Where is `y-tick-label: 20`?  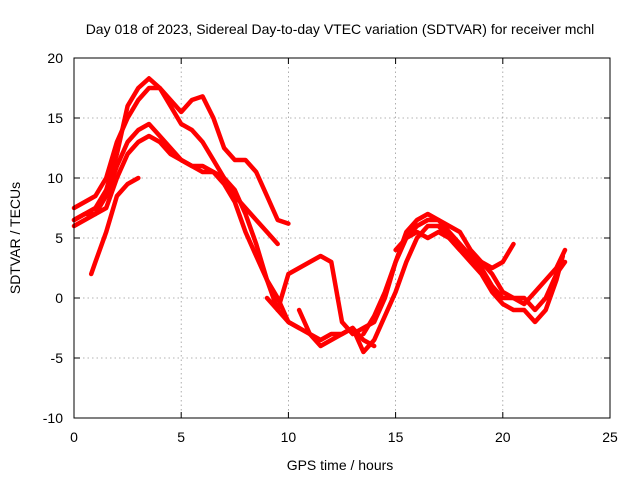 y-tick-label: 20 is located at coordinates (55, 58).